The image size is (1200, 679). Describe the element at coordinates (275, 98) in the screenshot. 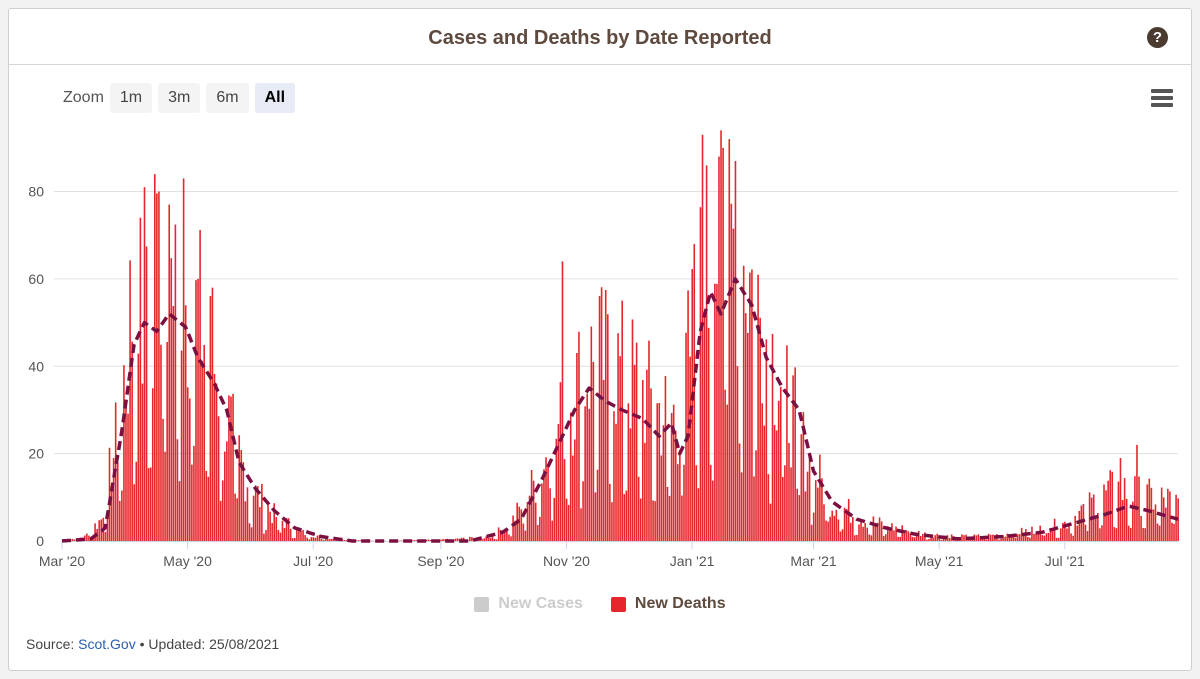

I see `zoom-all-button: All` at that location.